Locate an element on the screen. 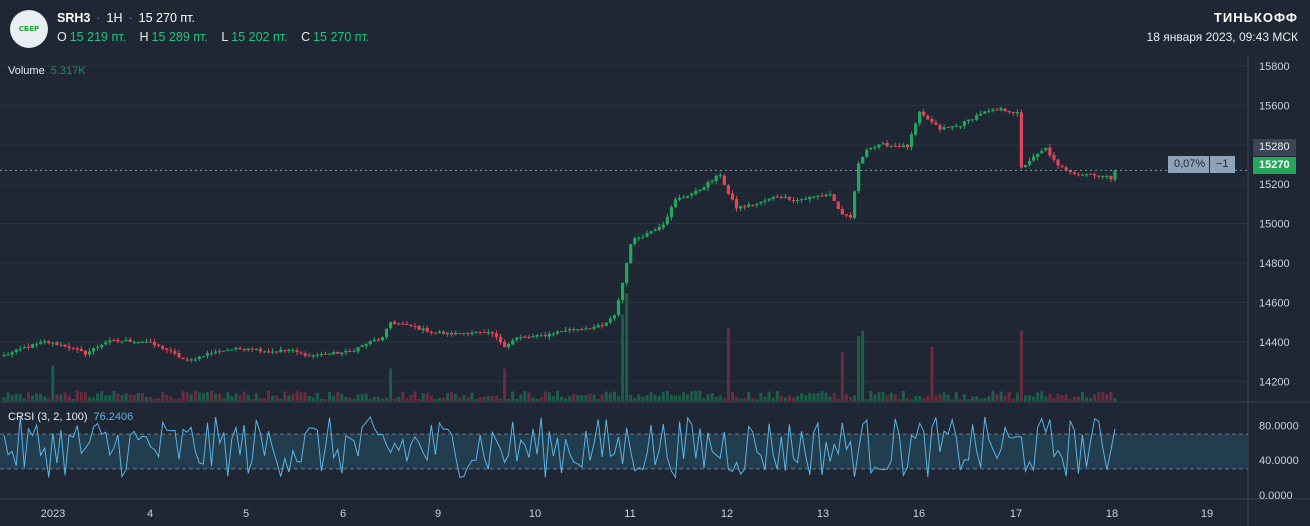  sber-logo: СБЕР is located at coordinates (29, 29).